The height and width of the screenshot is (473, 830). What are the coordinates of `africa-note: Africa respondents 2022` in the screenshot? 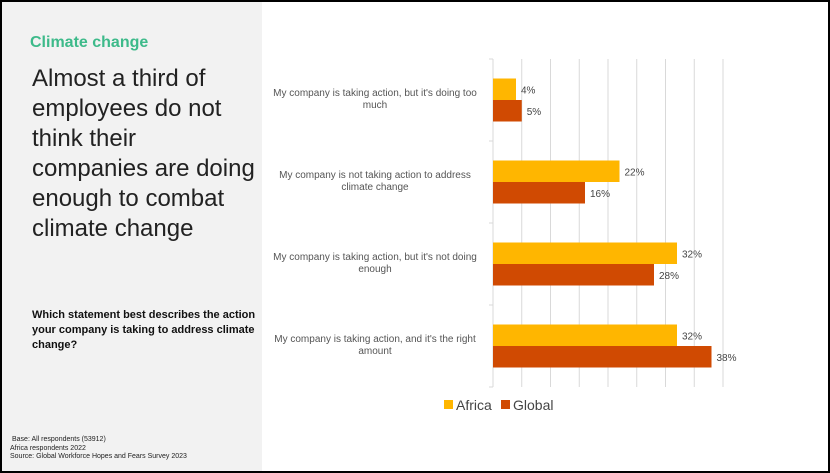 It's located at (48, 448).